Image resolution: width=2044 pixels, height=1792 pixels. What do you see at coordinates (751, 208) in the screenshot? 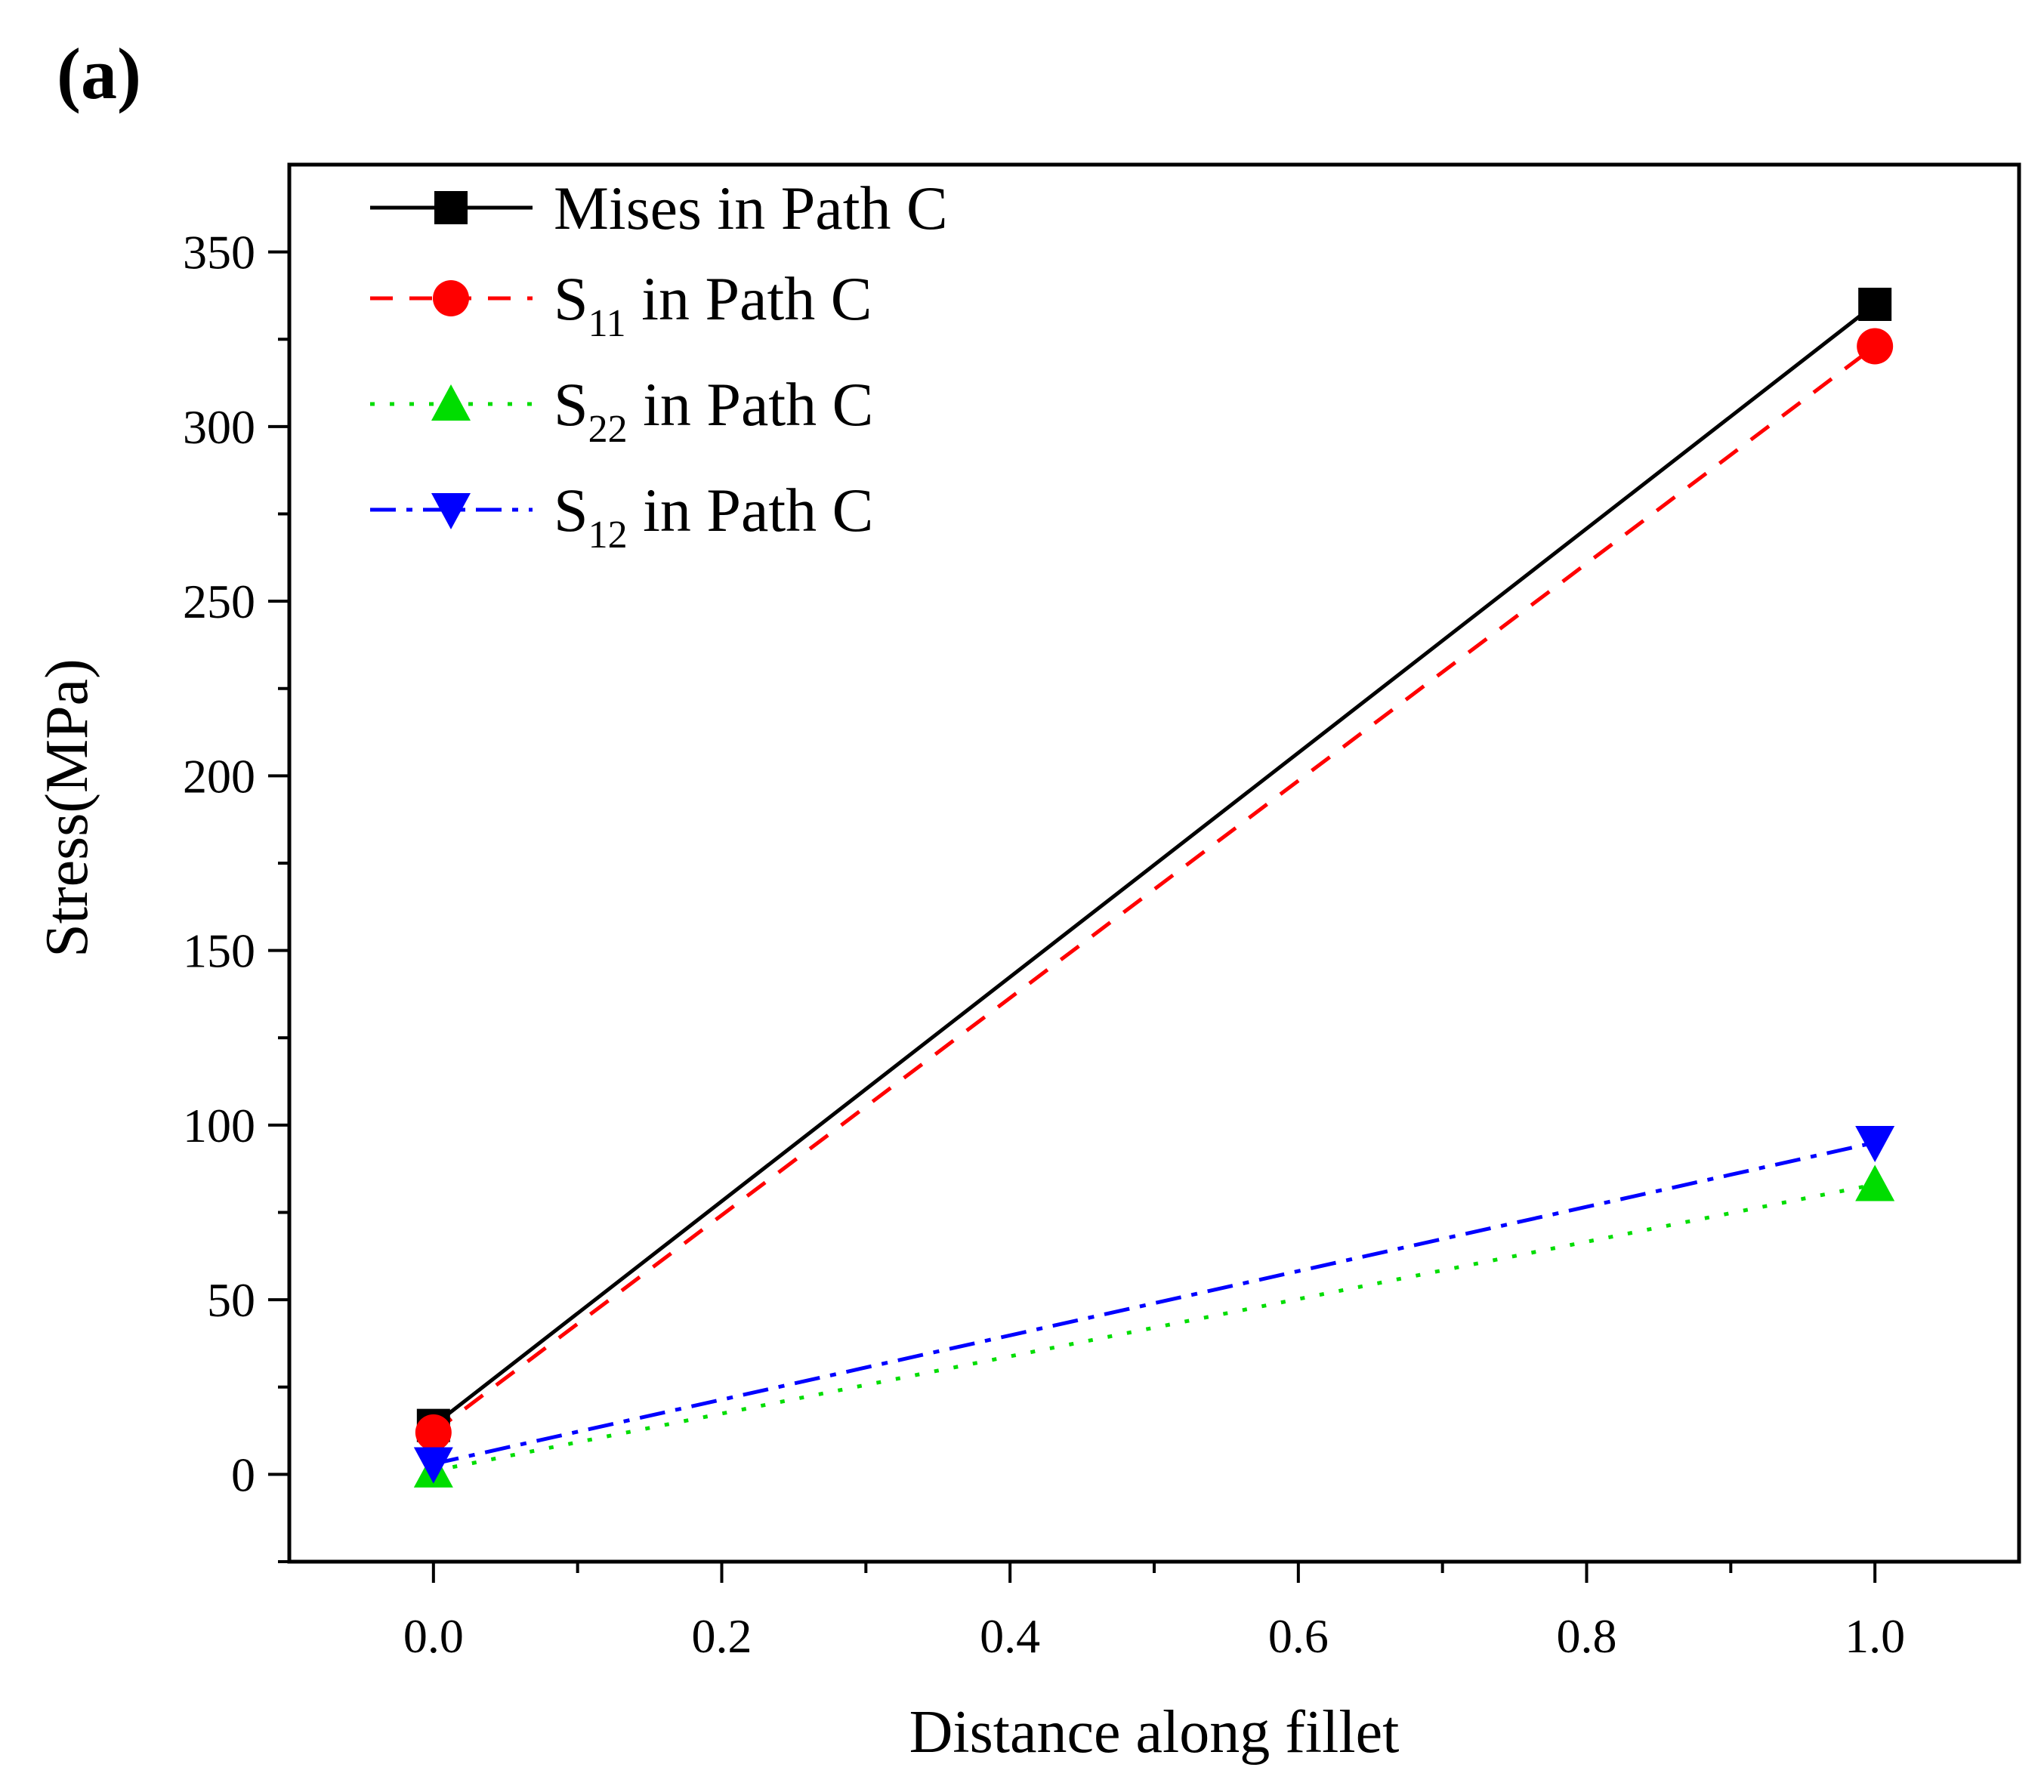
I see `legend-label-0: Mises in Path C` at bounding box center [751, 208].